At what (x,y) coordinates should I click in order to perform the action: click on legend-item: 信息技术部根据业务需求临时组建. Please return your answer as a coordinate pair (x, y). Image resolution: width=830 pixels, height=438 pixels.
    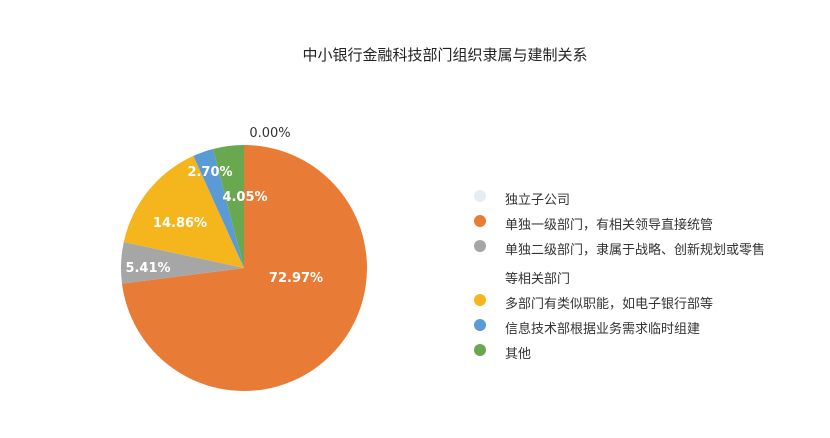
    Looking at the image, I should click on (622, 329).